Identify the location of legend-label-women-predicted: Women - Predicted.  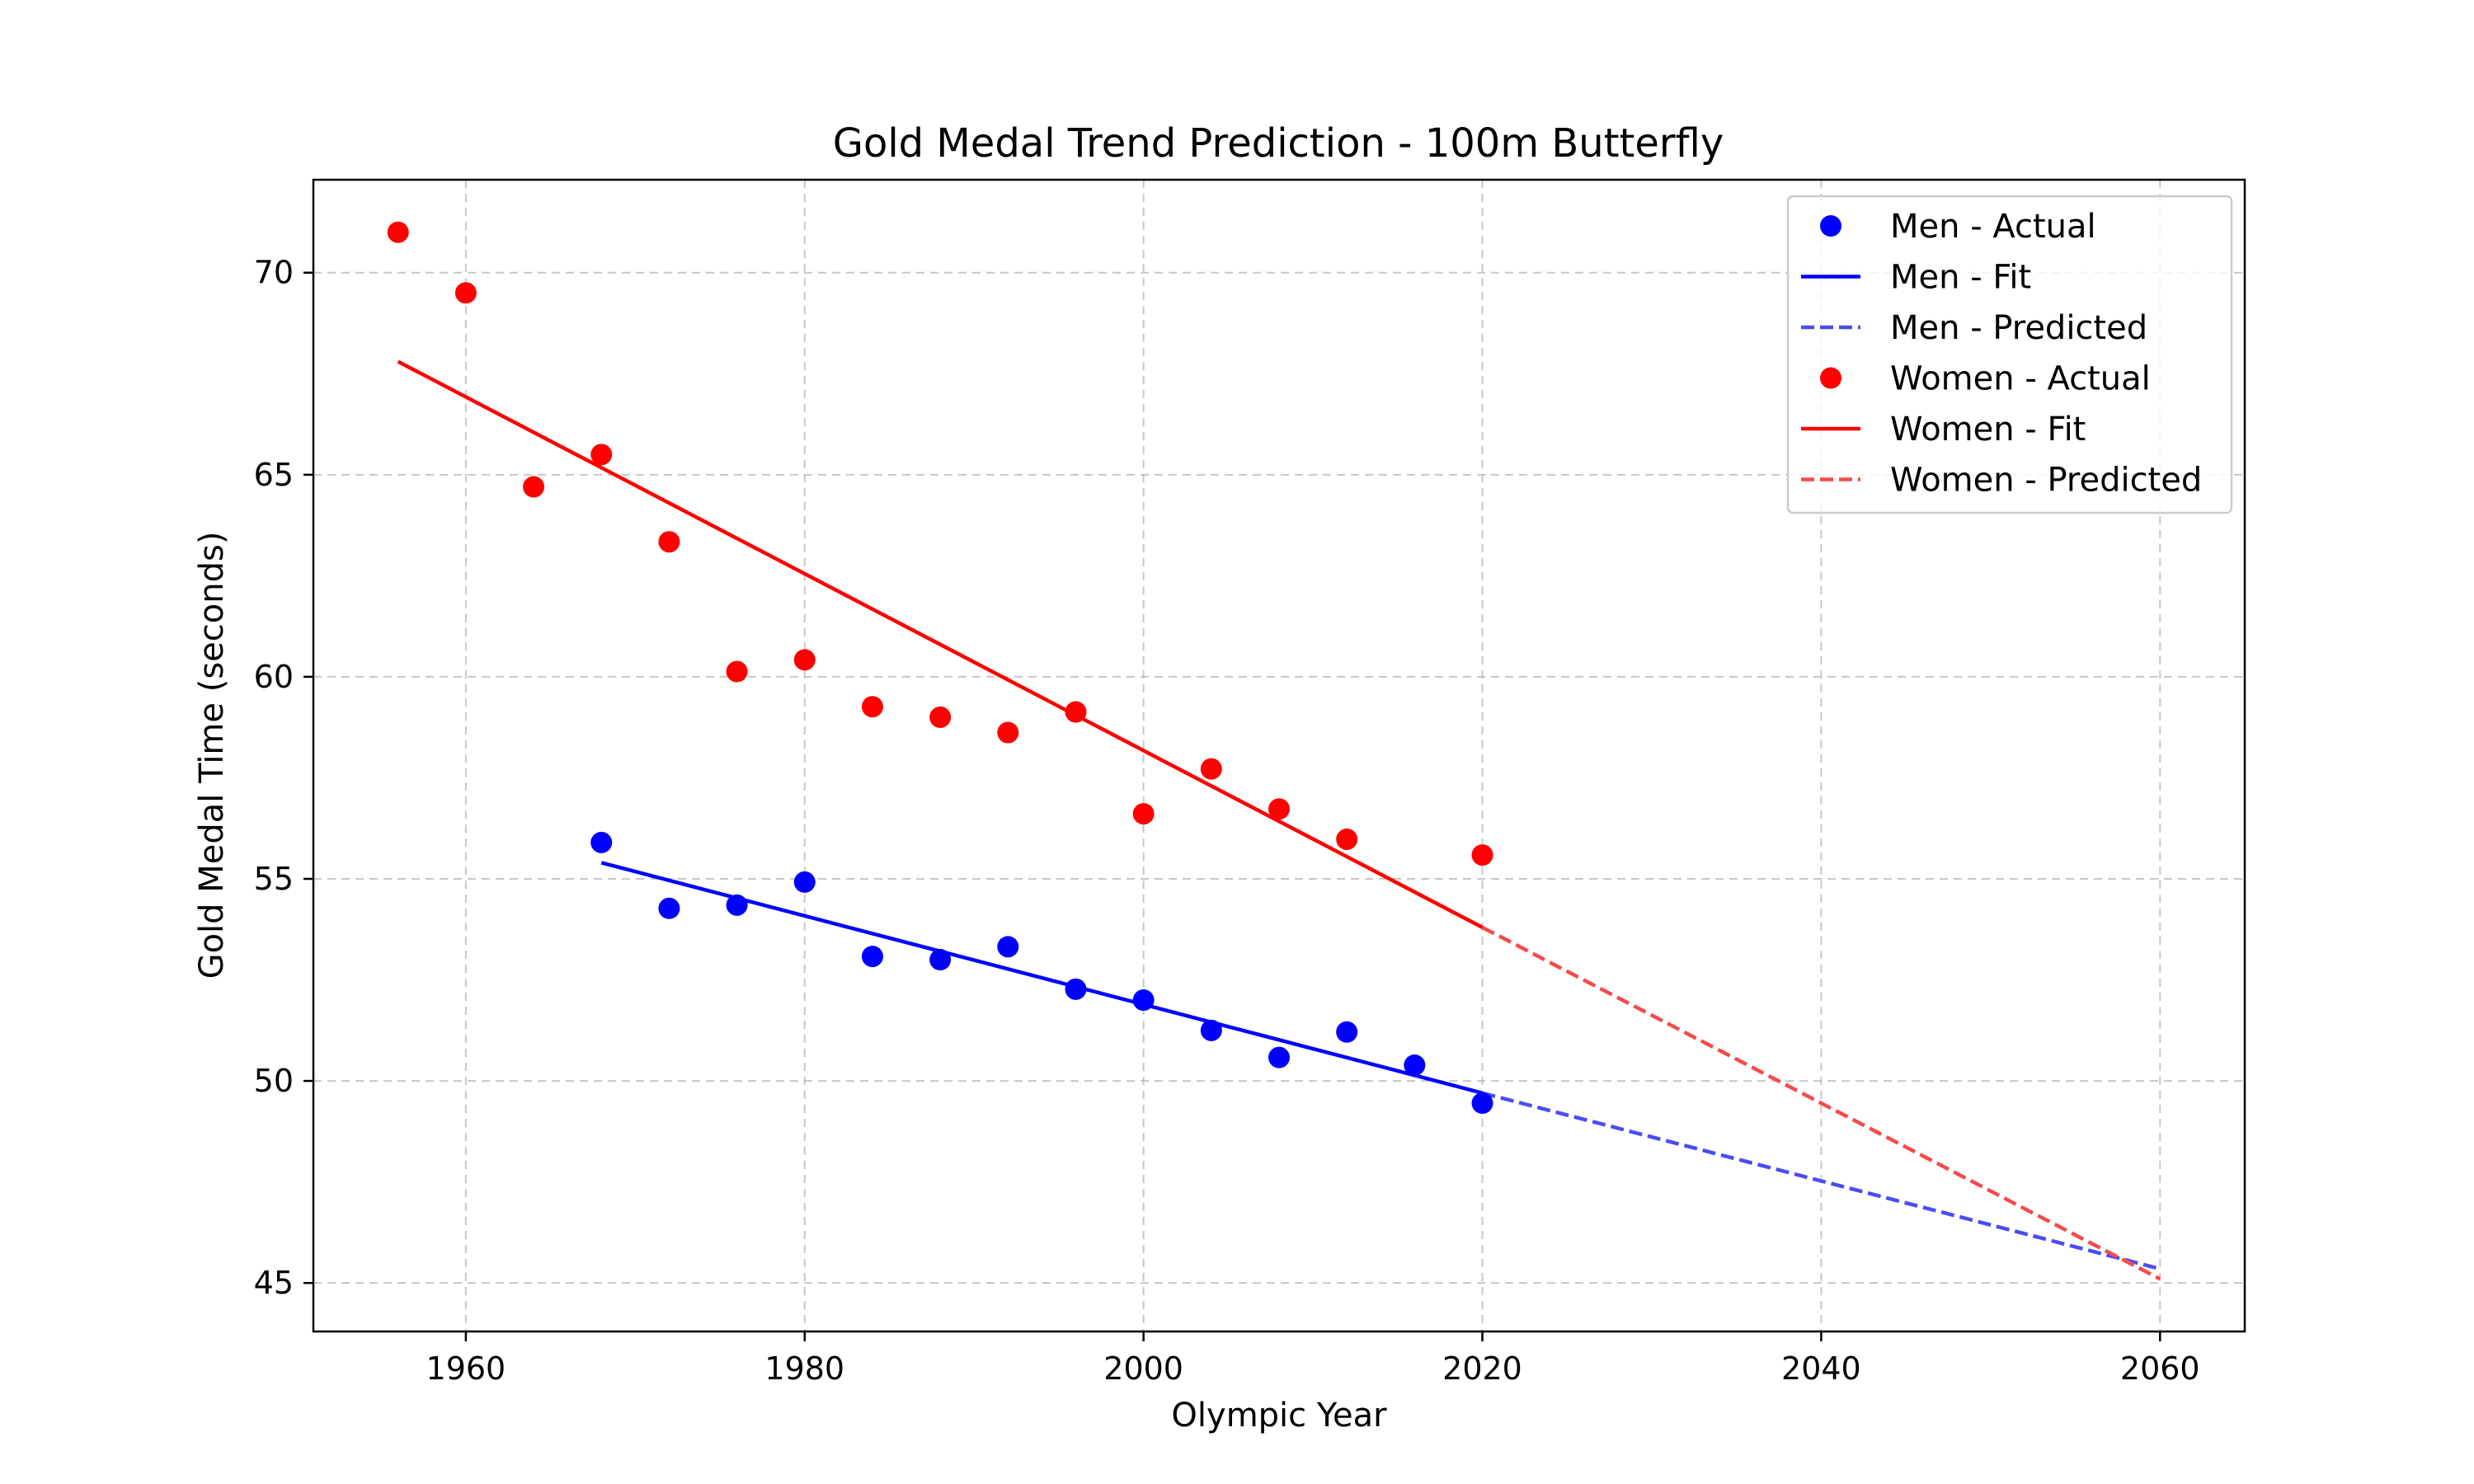
(2046, 481).